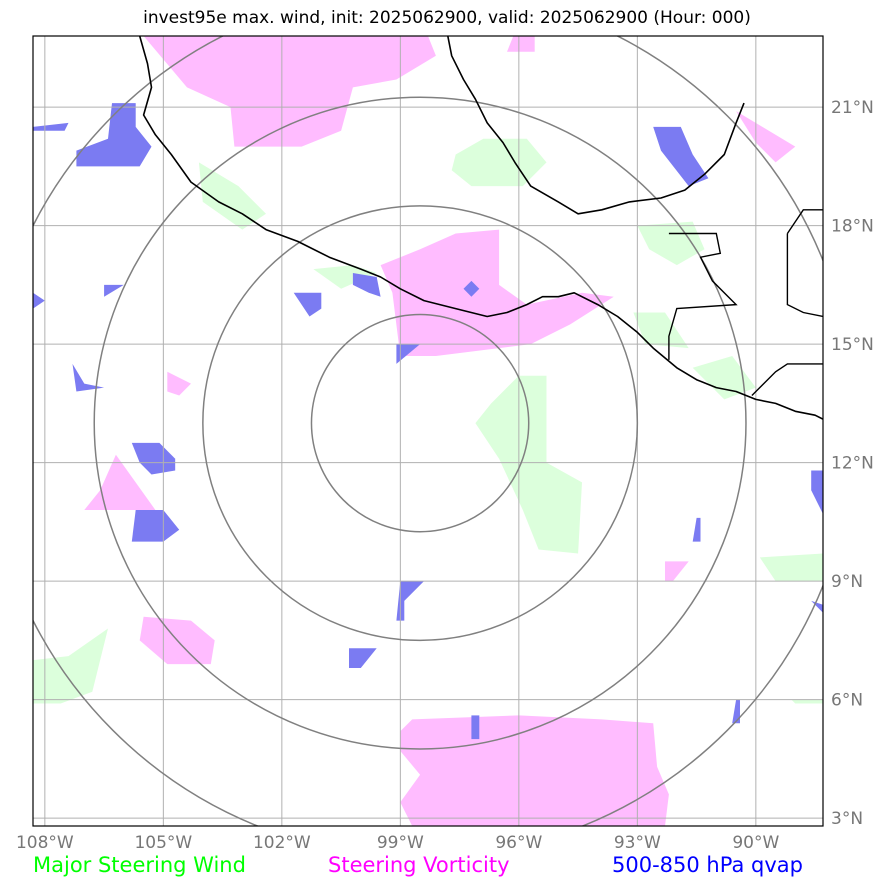 This screenshot has width=894, height=891. Describe the element at coordinates (139, 865) in the screenshot. I see `legend-steering-wind: Major Steering Wind` at that location.